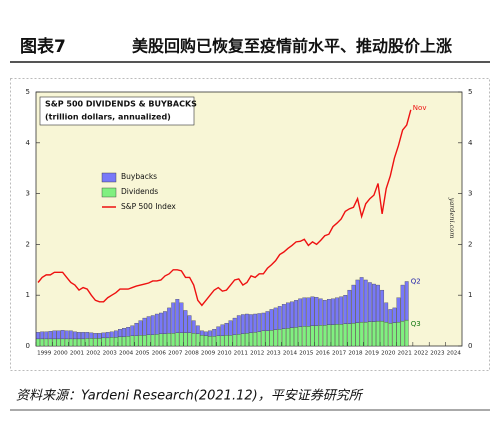 The image size is (501, 429). I want to click on y2-tick-label: 2, so click(470, 244).